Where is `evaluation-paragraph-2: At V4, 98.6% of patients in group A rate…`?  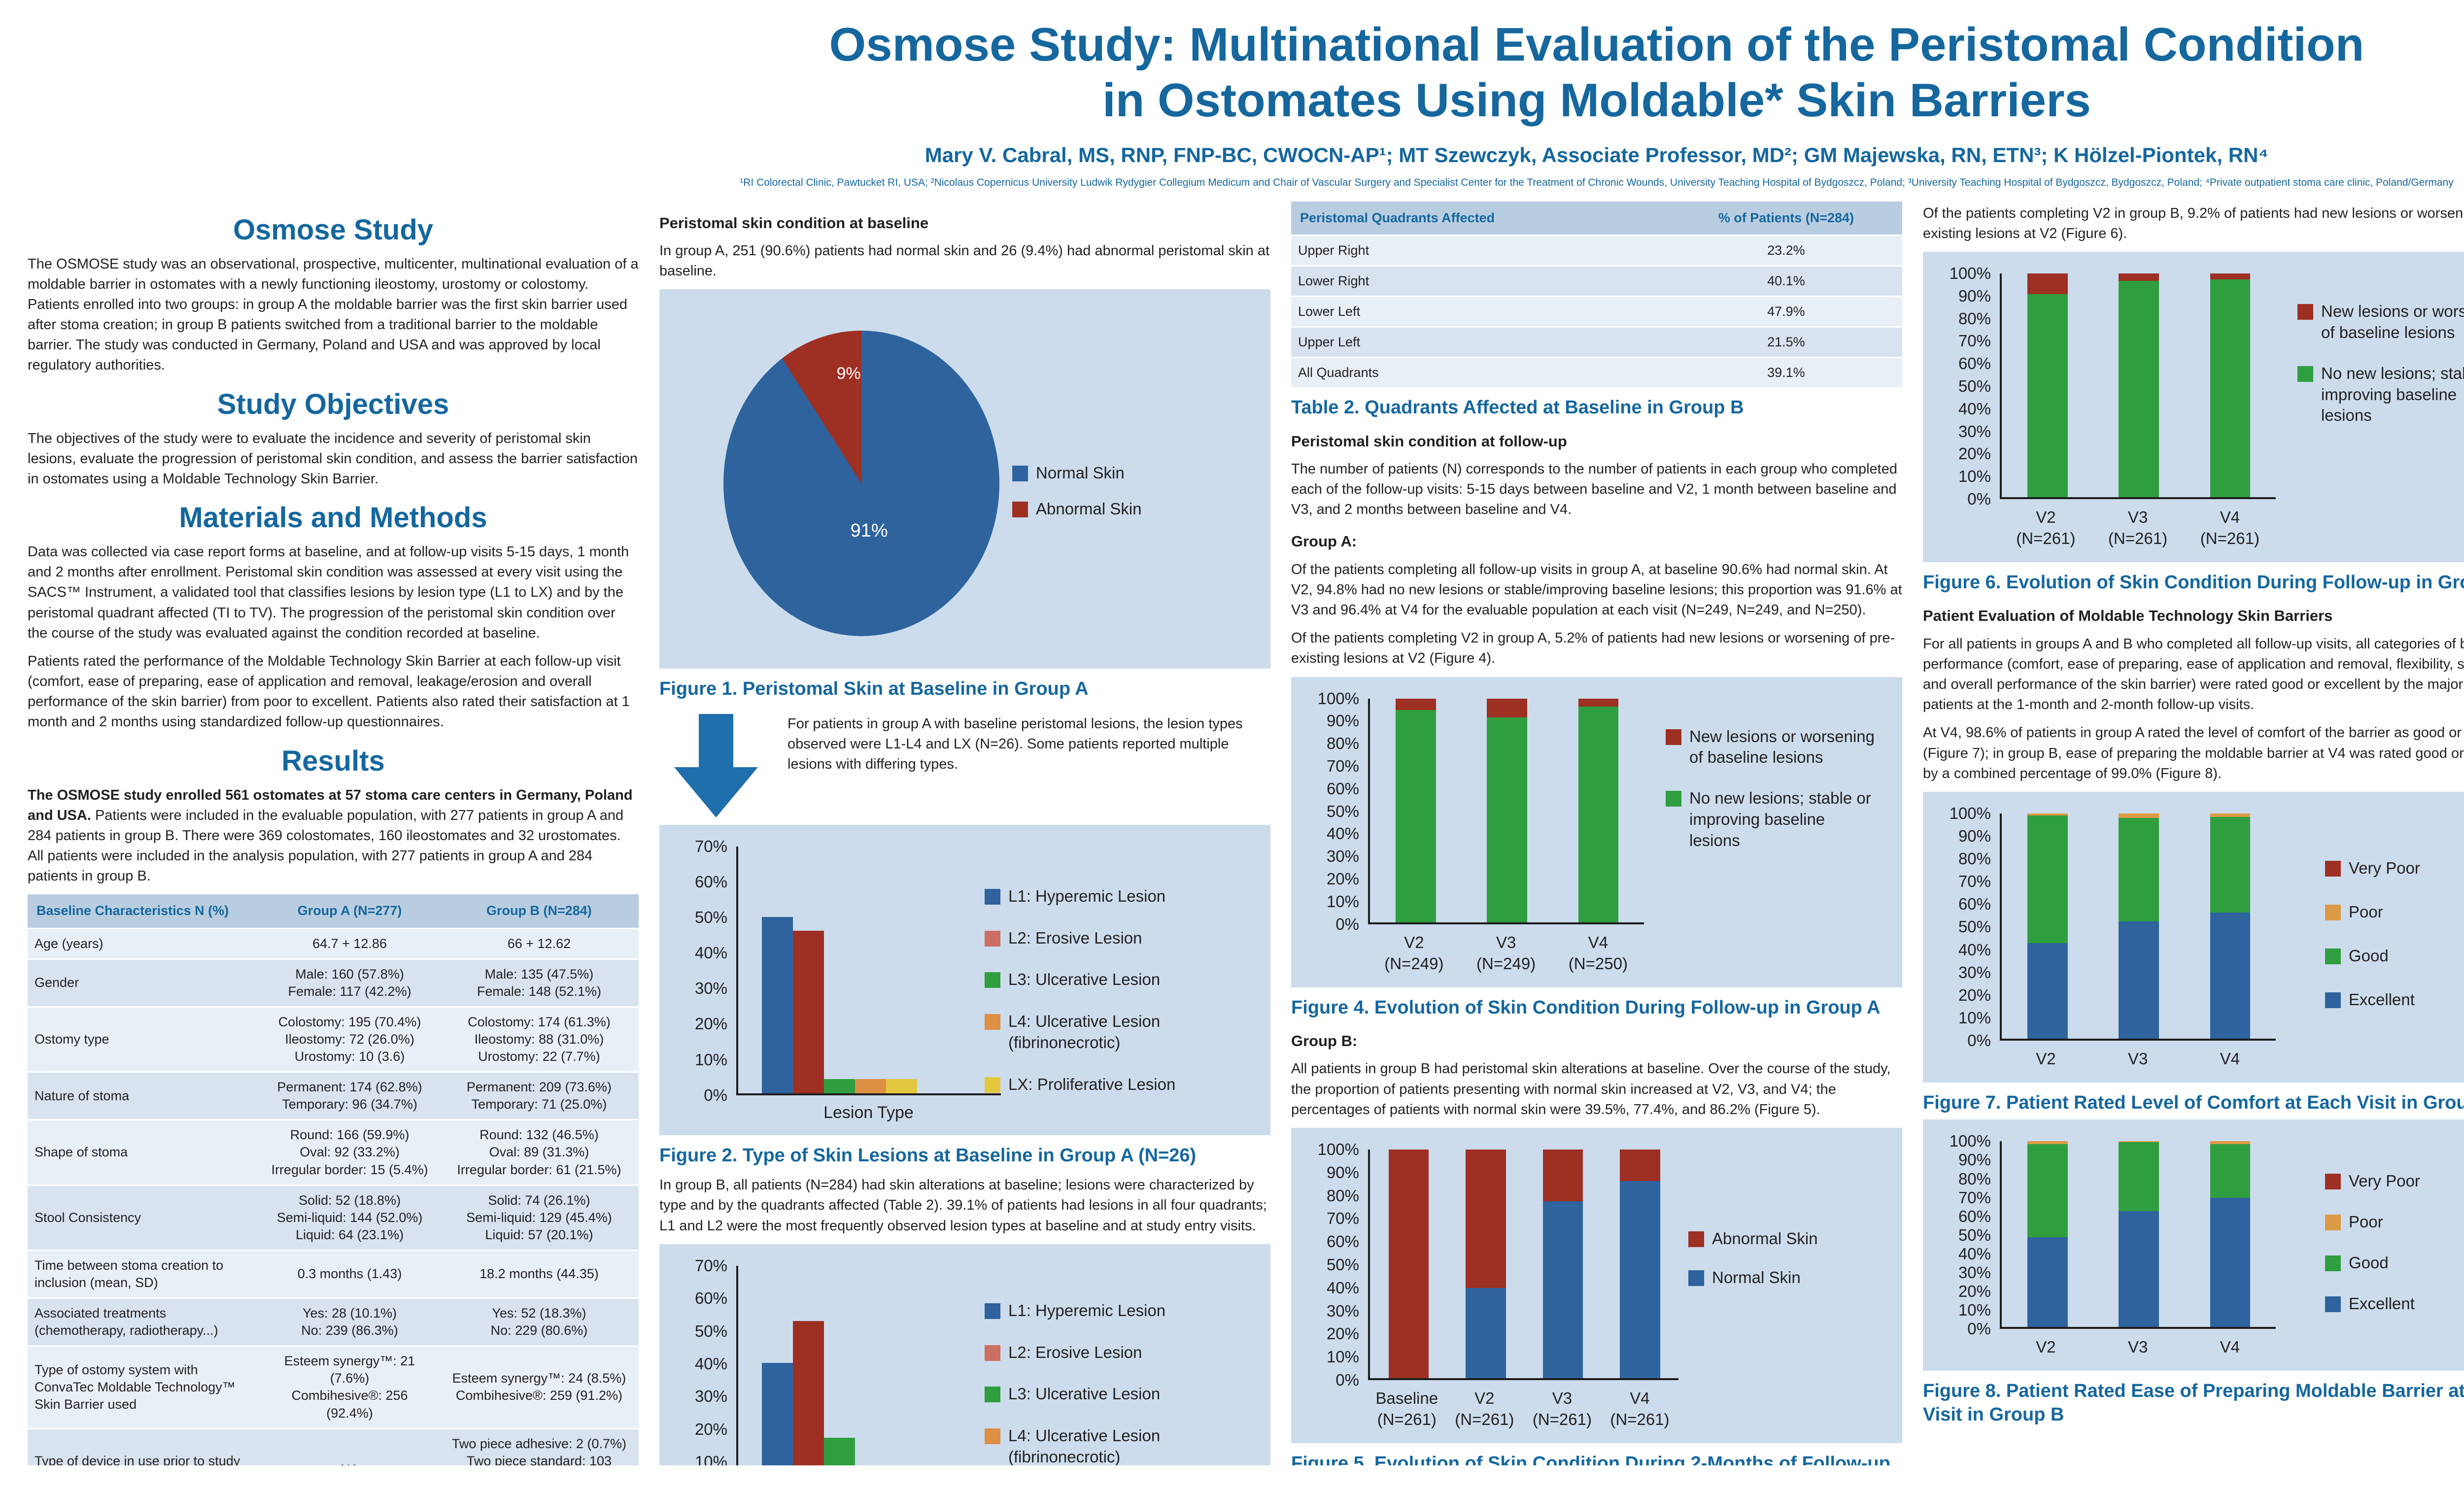
evaluation-paragraph-2: At V4, 98.6% of patients in group A rate… is located at coordinates (2193, 753).